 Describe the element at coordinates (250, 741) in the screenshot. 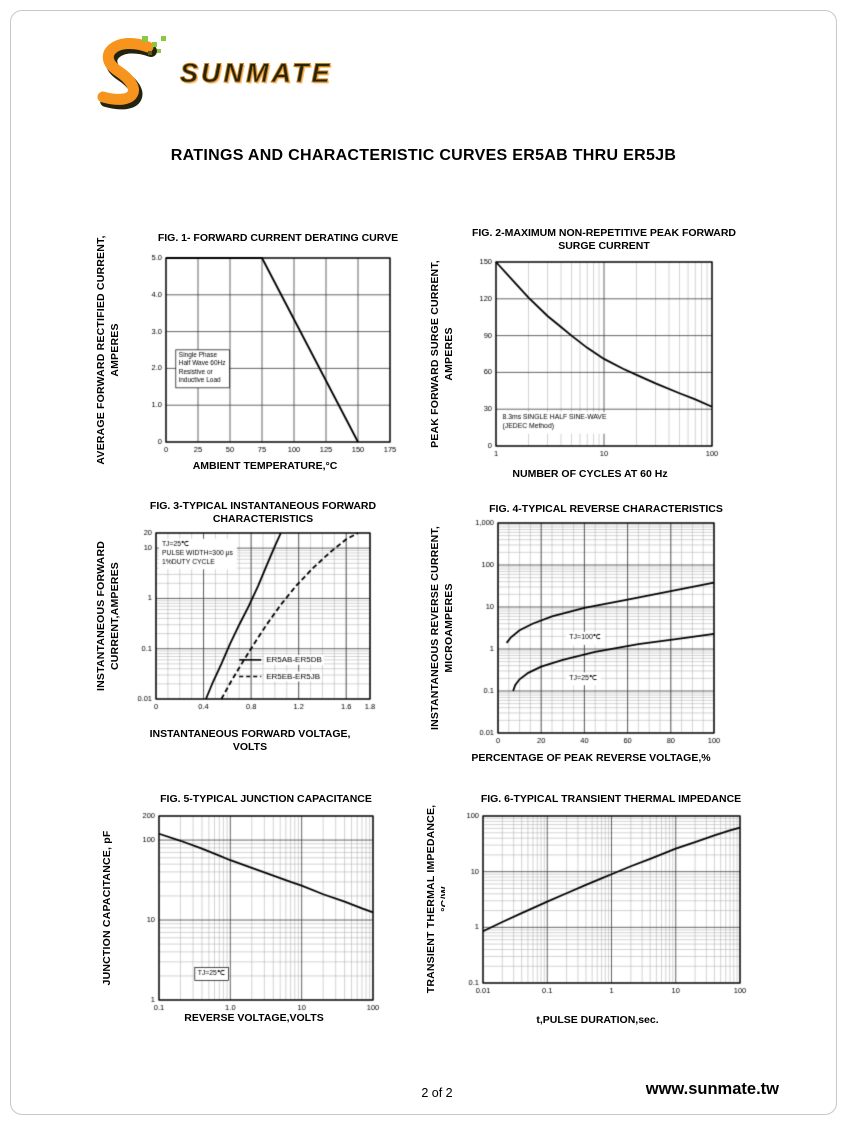

I see `figure3-x-axis-label: INSTANTANEOUS FORWARD VOLTAGE, VOLTS` at that location.